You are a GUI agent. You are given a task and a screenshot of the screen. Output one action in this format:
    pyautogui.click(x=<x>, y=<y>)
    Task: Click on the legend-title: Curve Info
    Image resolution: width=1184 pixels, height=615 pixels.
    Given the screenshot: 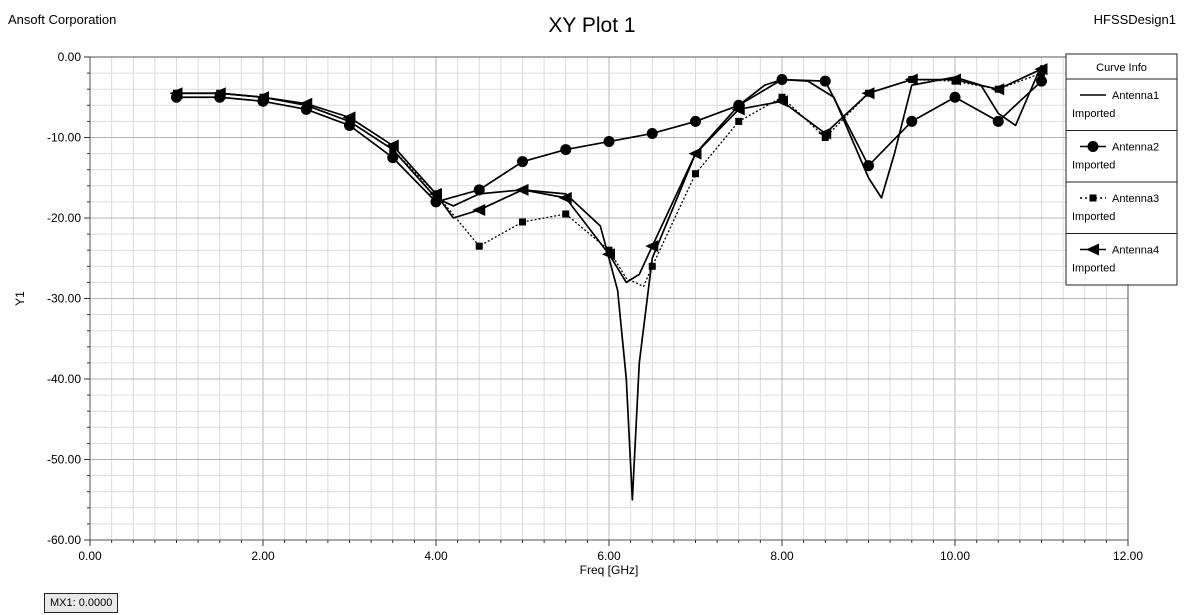 What is the action you would take?
    pyautogui.click(x=1121, y=68)
    